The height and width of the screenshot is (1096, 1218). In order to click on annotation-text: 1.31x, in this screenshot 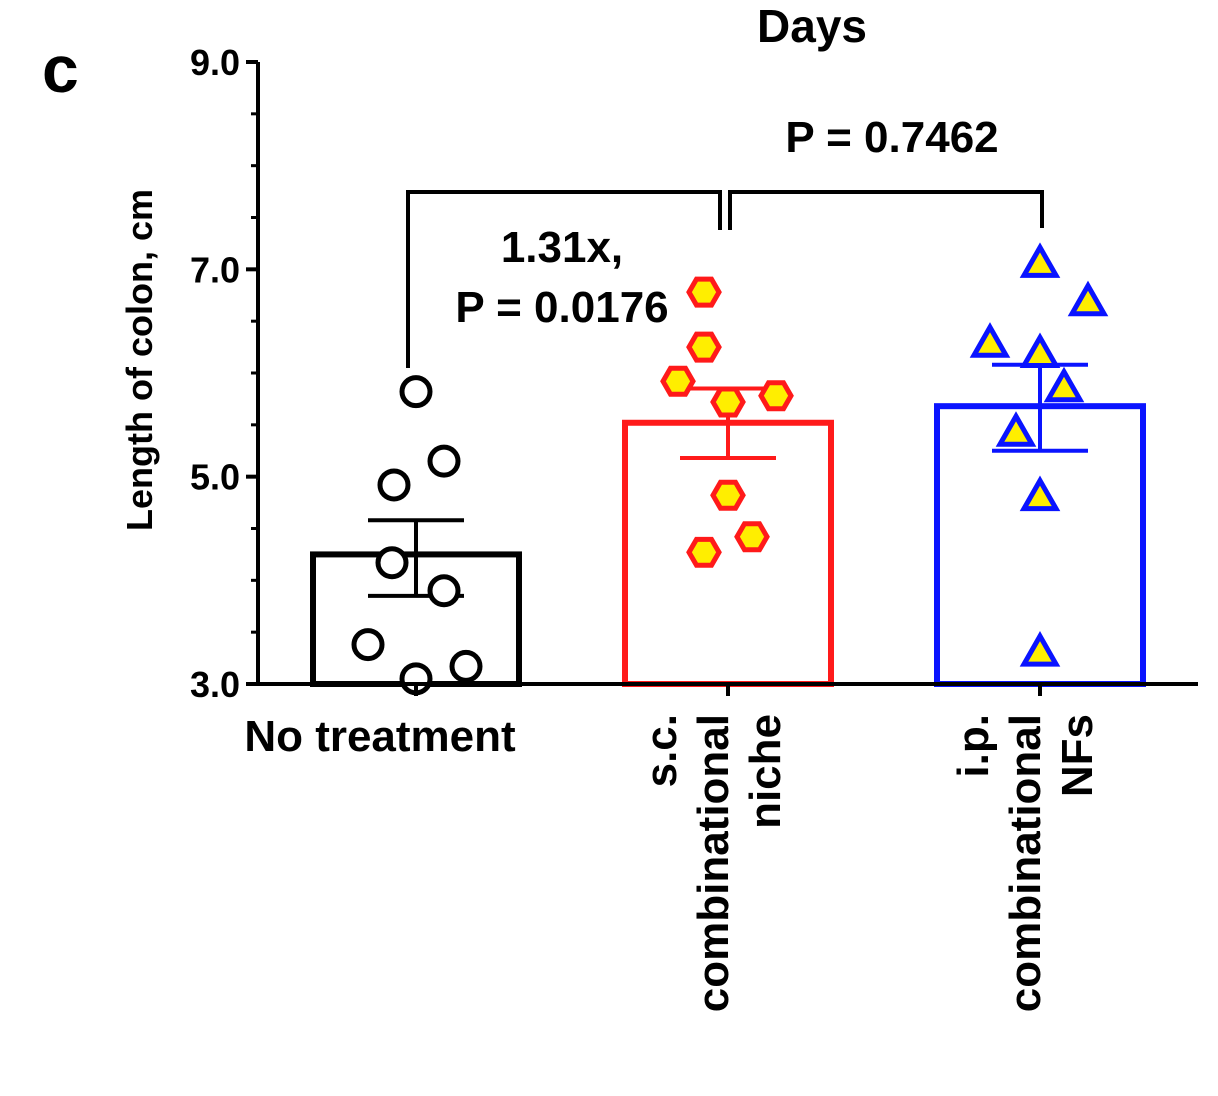, I will do `click(562, 247)`.